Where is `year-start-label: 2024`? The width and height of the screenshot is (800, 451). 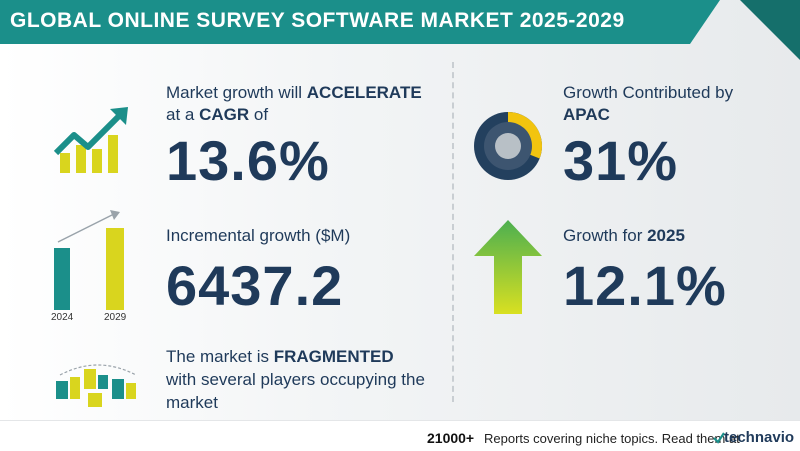
year-start-label: 2024 is located at coordinates (62, 317).